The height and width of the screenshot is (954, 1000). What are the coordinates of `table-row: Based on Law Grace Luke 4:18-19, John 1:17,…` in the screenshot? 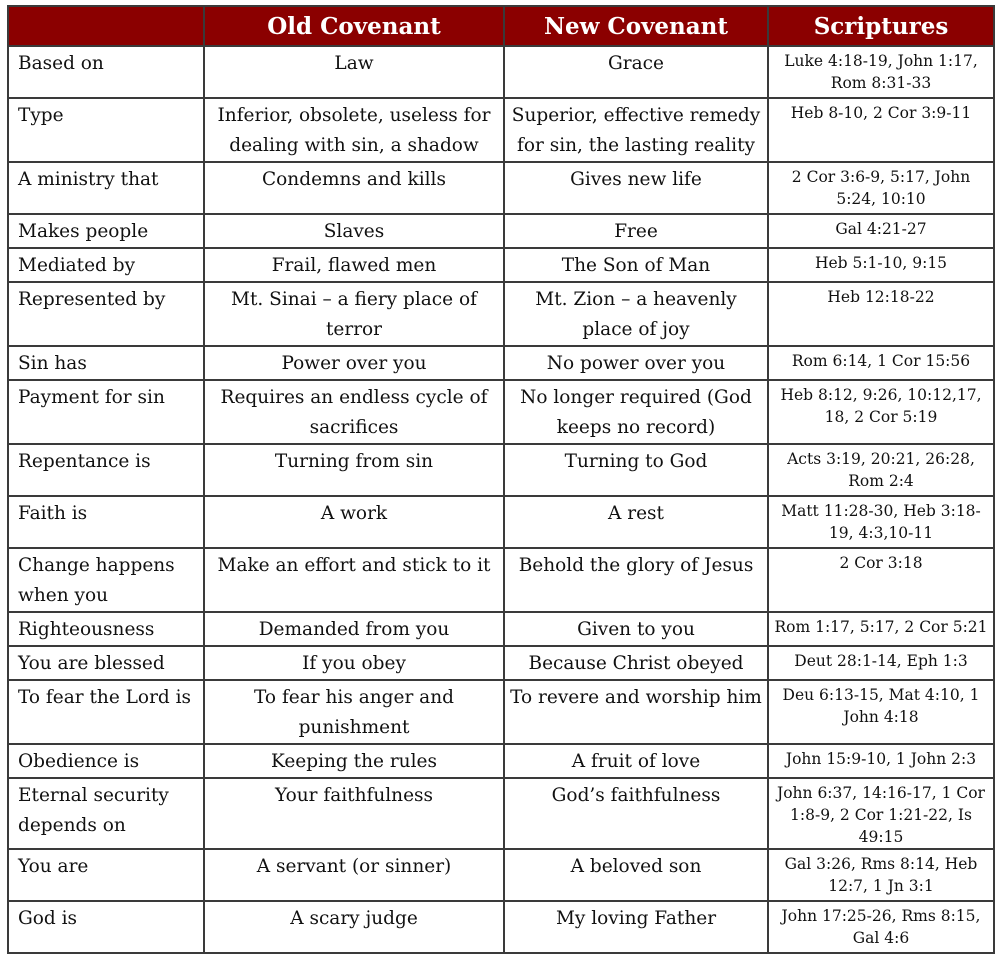 It's located at (501, 72).